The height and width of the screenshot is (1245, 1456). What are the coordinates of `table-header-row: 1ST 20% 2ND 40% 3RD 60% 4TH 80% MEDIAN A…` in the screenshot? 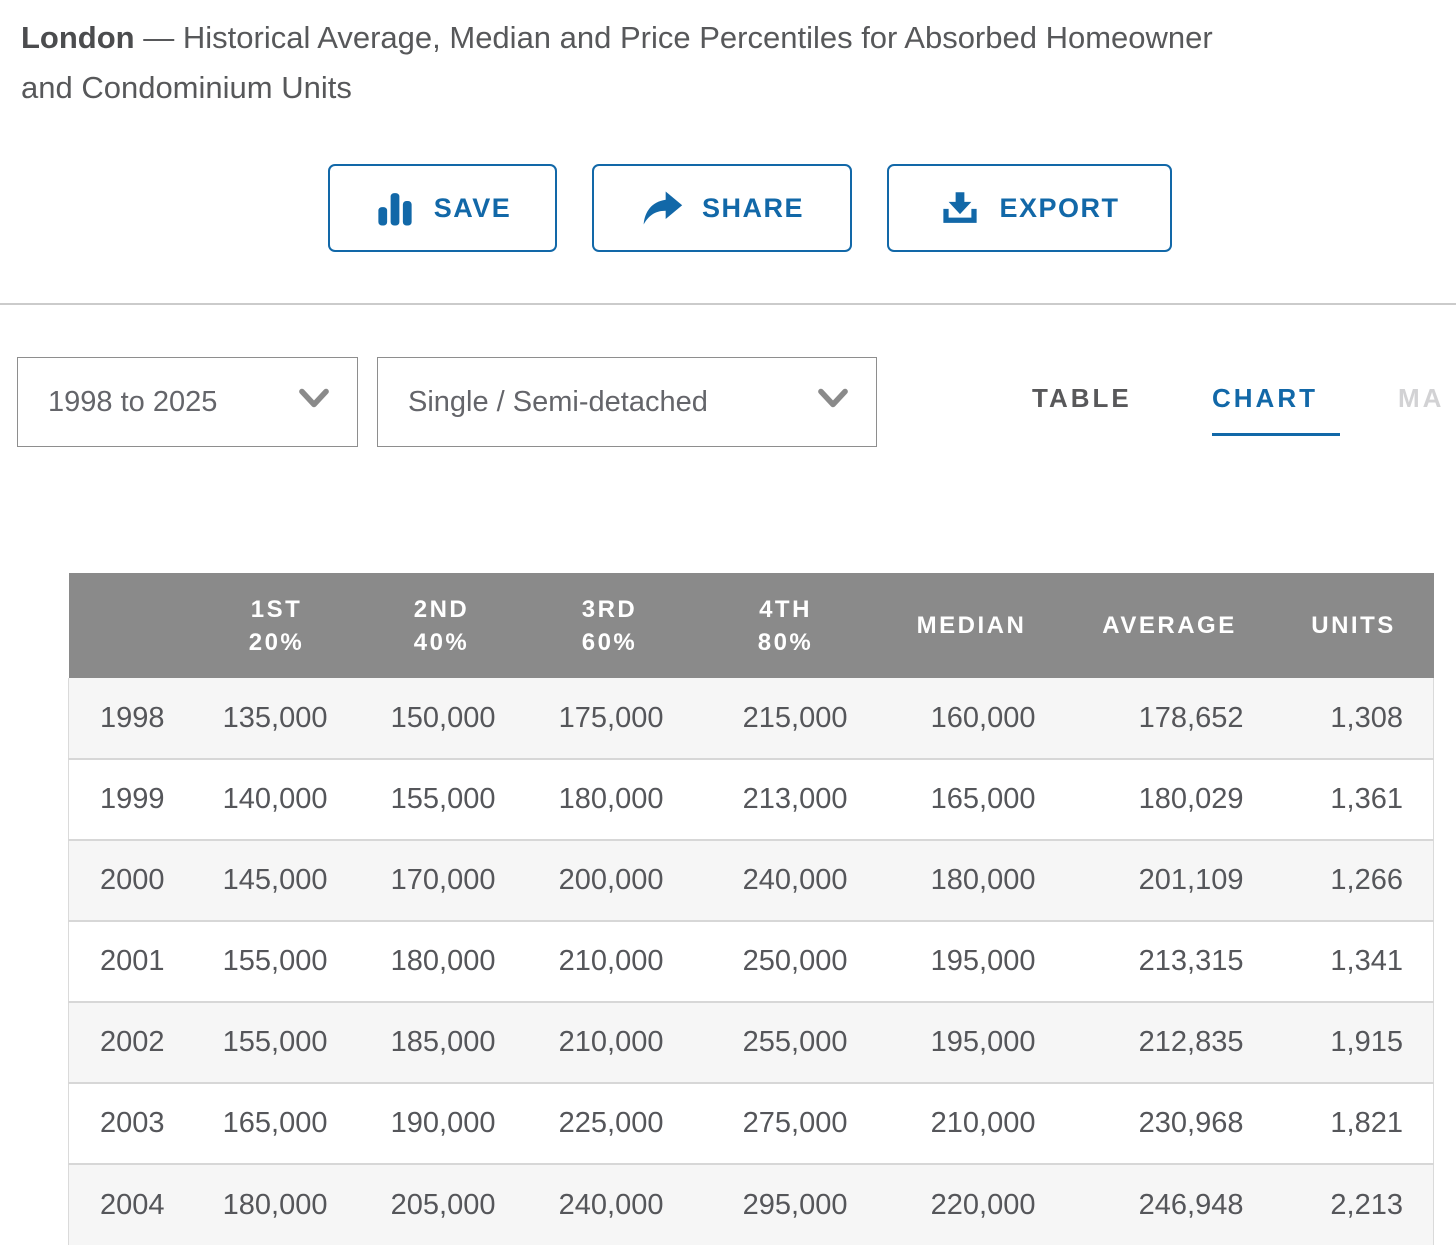 It's located at (751, 625).